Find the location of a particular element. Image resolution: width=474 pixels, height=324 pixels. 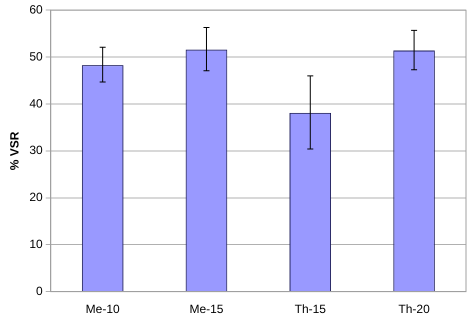

y-tick-label: 60 is located at coordinates (36, 9).